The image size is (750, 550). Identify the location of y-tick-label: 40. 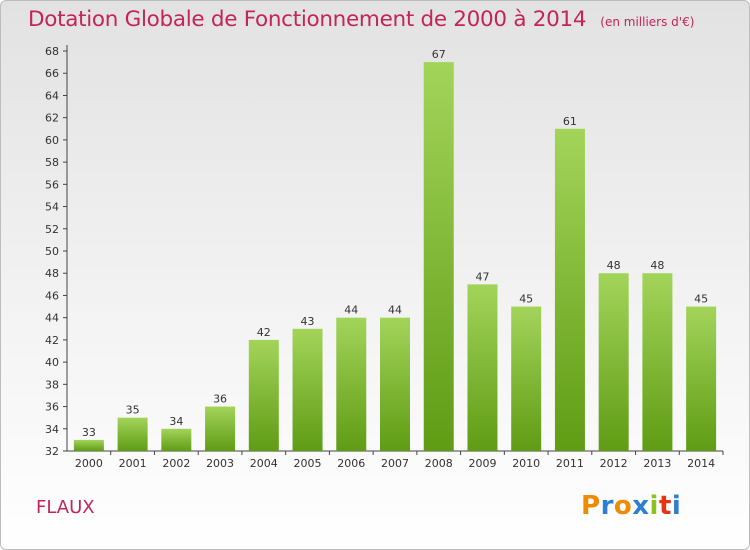
(52, 362).